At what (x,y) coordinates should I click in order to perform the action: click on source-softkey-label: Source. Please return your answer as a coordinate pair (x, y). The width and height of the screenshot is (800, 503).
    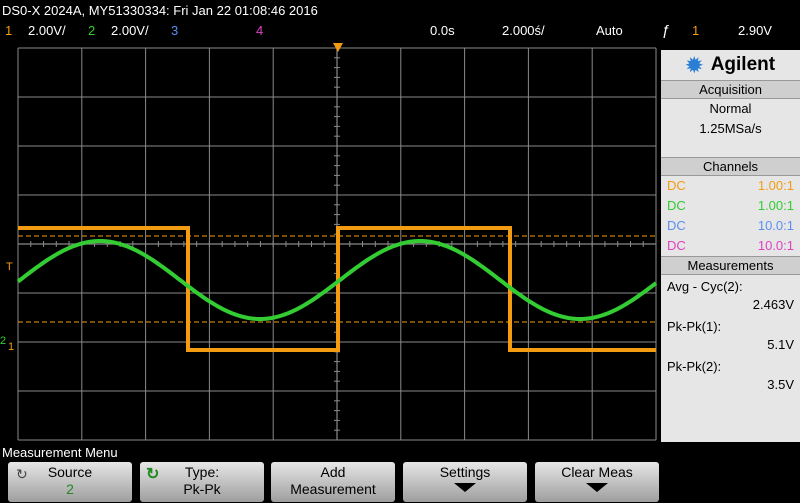
    Looking at the image, I should click on (70, 472).